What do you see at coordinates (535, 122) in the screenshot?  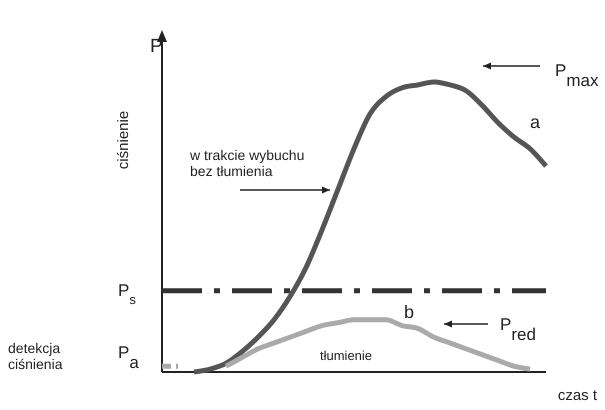 I see `series-label: a` at bounding box center [535, 122].